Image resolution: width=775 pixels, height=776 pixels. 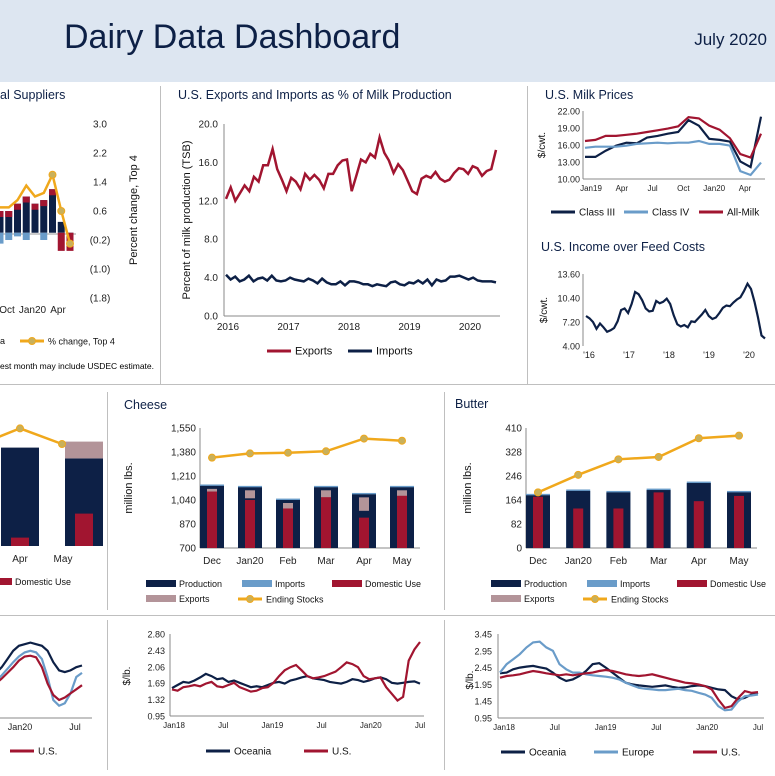 What do you see at coordinates (629, 355) in the screenshot?
I see `x-tick-label: '17` at bounding box center [629, 355].